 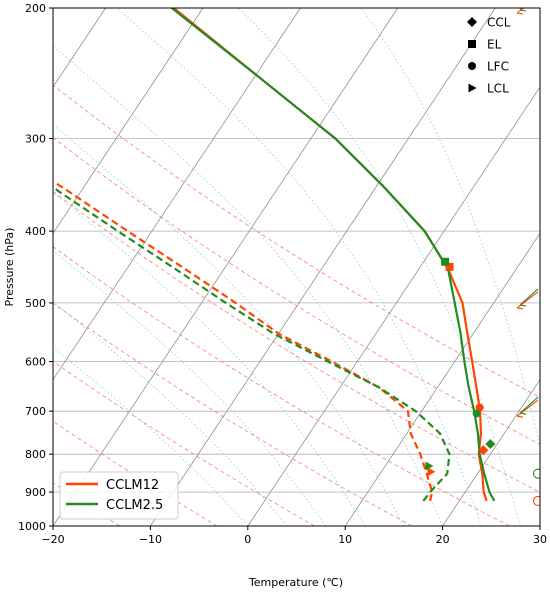 I want to click on legend-label-cclm2-5: CCLM2.5, so click(x=134, y=505).